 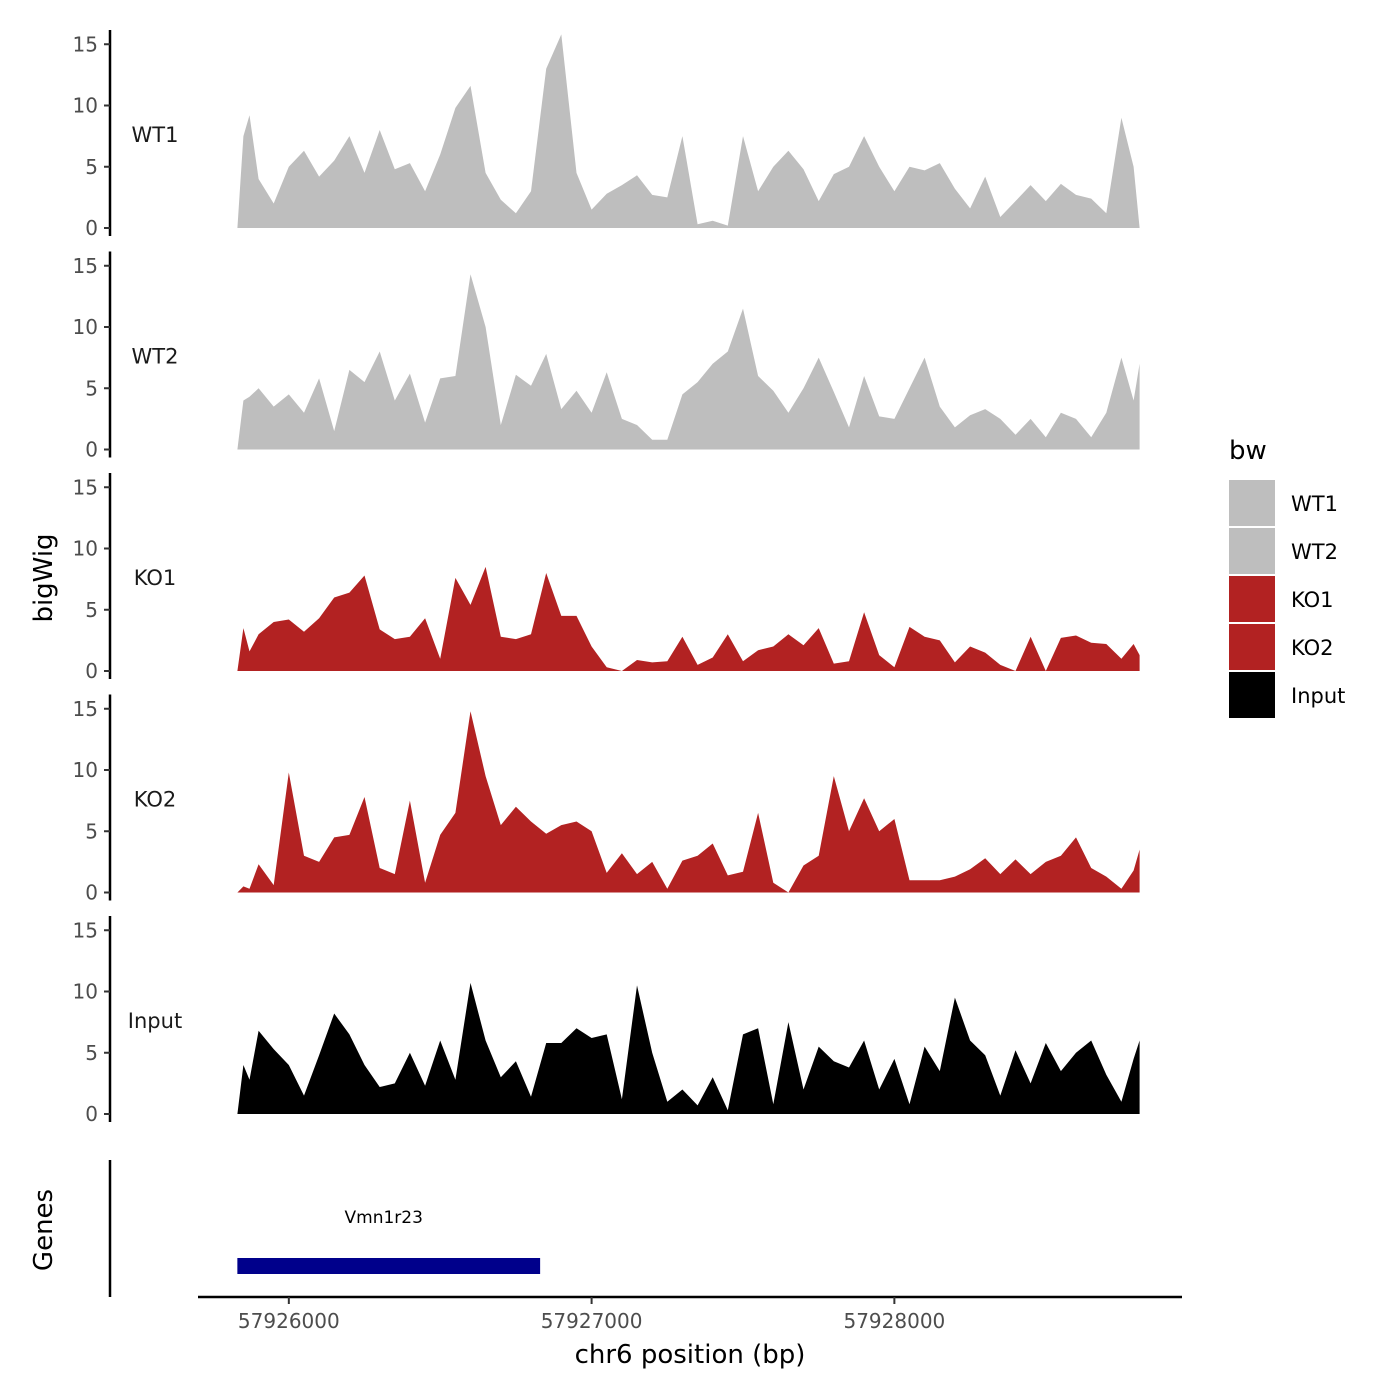 I want to click on gene-bar, so click(x=389, y=1266).